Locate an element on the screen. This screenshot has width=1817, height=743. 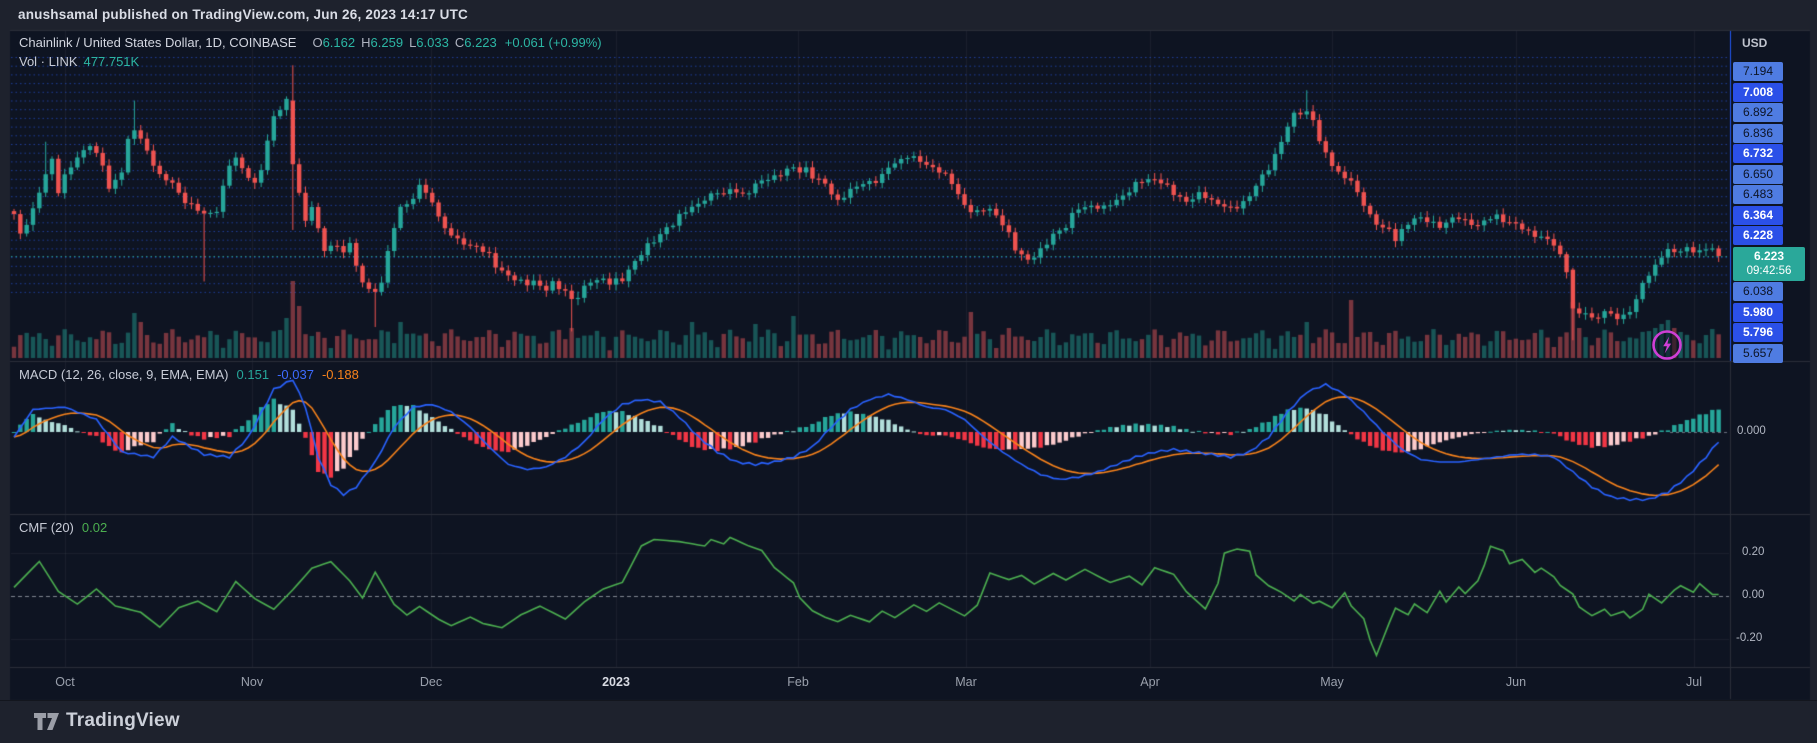
lightning-icon is located at coordinates (1667, 345).